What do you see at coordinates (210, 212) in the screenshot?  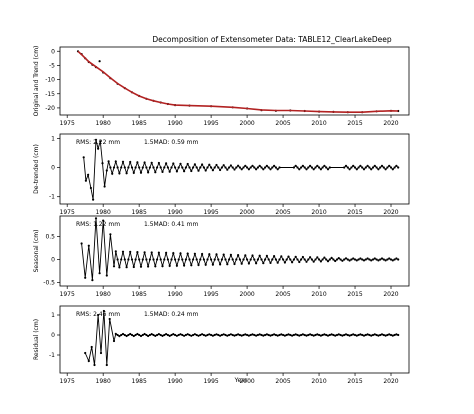 I see `x-tick-label: 1995` at bounding box center [210, 212].